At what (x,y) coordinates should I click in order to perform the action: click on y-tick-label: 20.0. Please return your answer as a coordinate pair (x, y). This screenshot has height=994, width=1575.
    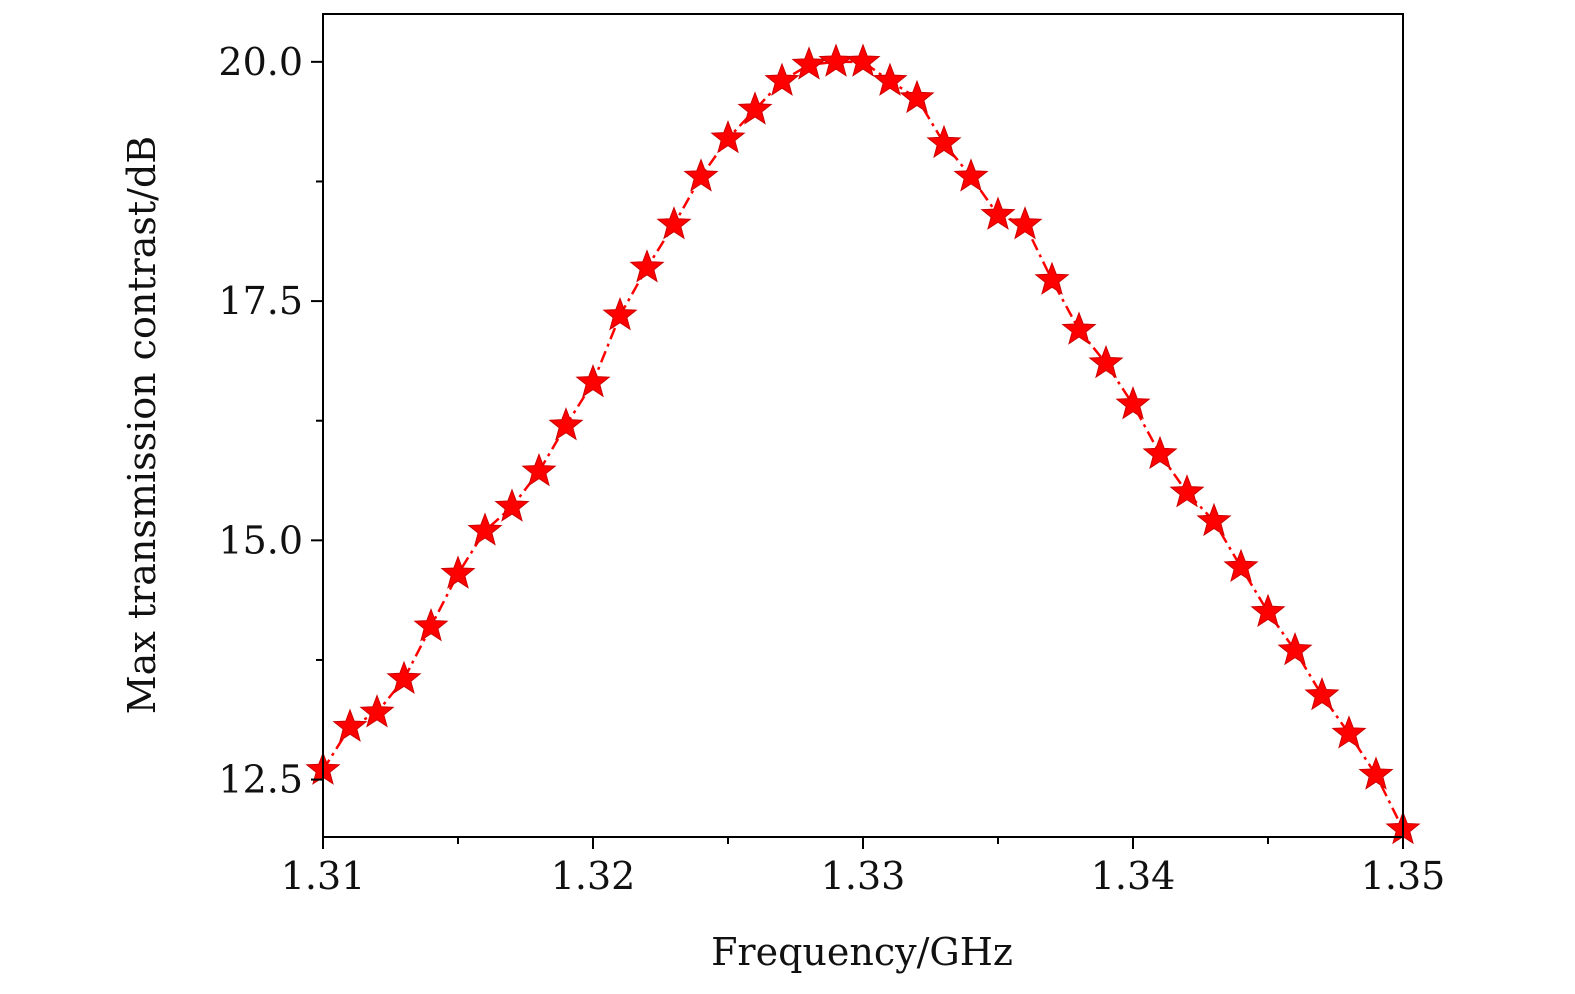
    Looking at the image, I should click on (260, 62).